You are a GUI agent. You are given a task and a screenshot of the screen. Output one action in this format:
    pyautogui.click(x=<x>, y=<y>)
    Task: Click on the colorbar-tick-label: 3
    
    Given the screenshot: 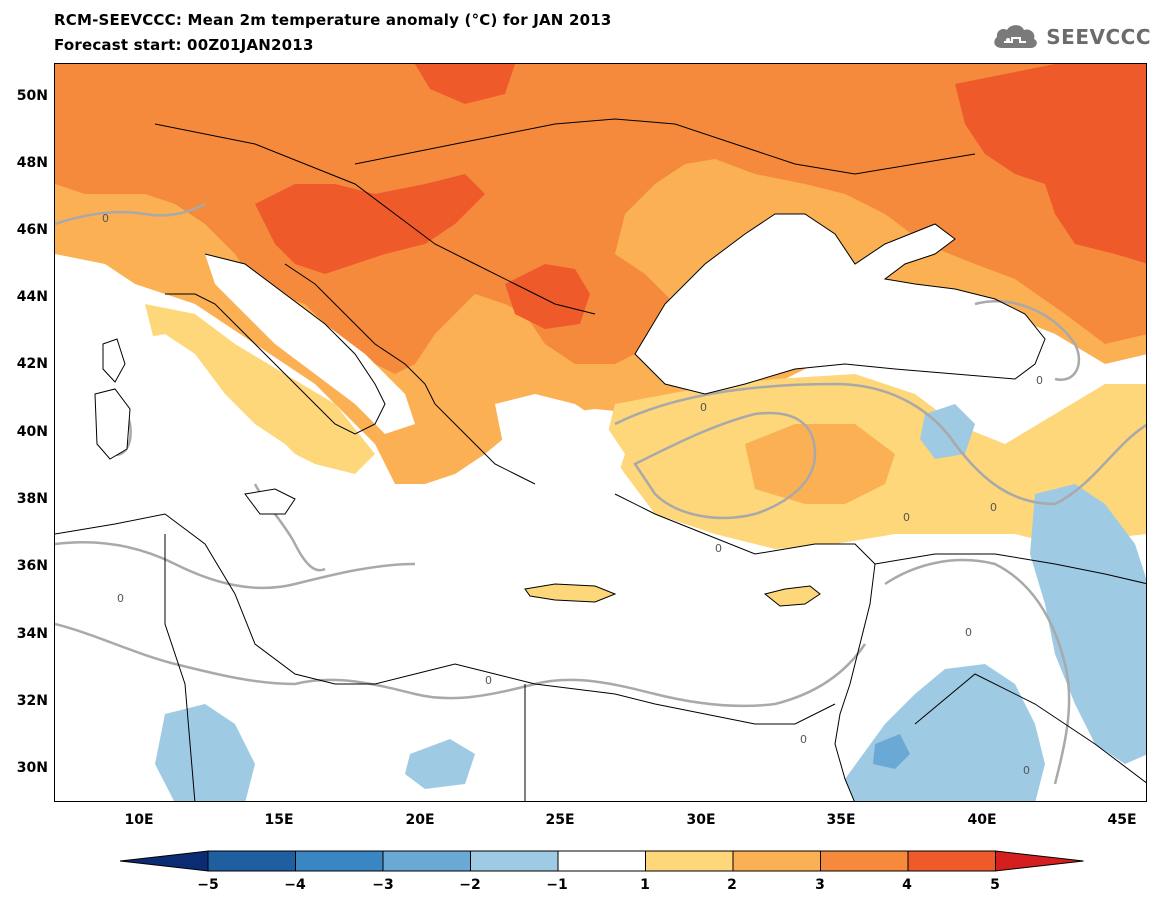 What is the action you would take?
    pyautogui.click(x=820, y=885)
    